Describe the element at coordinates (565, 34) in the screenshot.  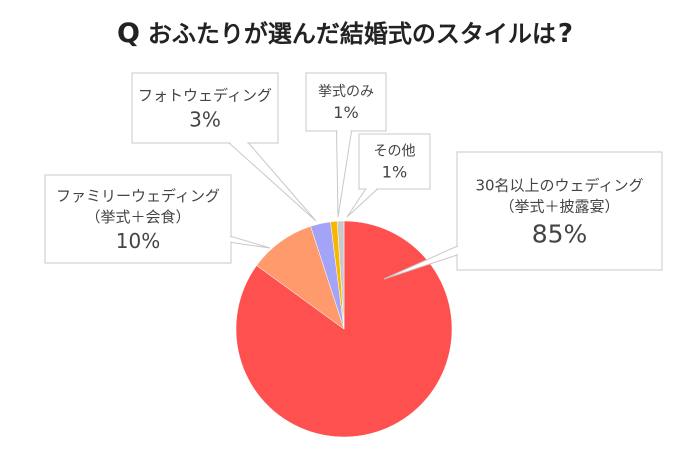
I see `title-question-mark: ?` at that location.